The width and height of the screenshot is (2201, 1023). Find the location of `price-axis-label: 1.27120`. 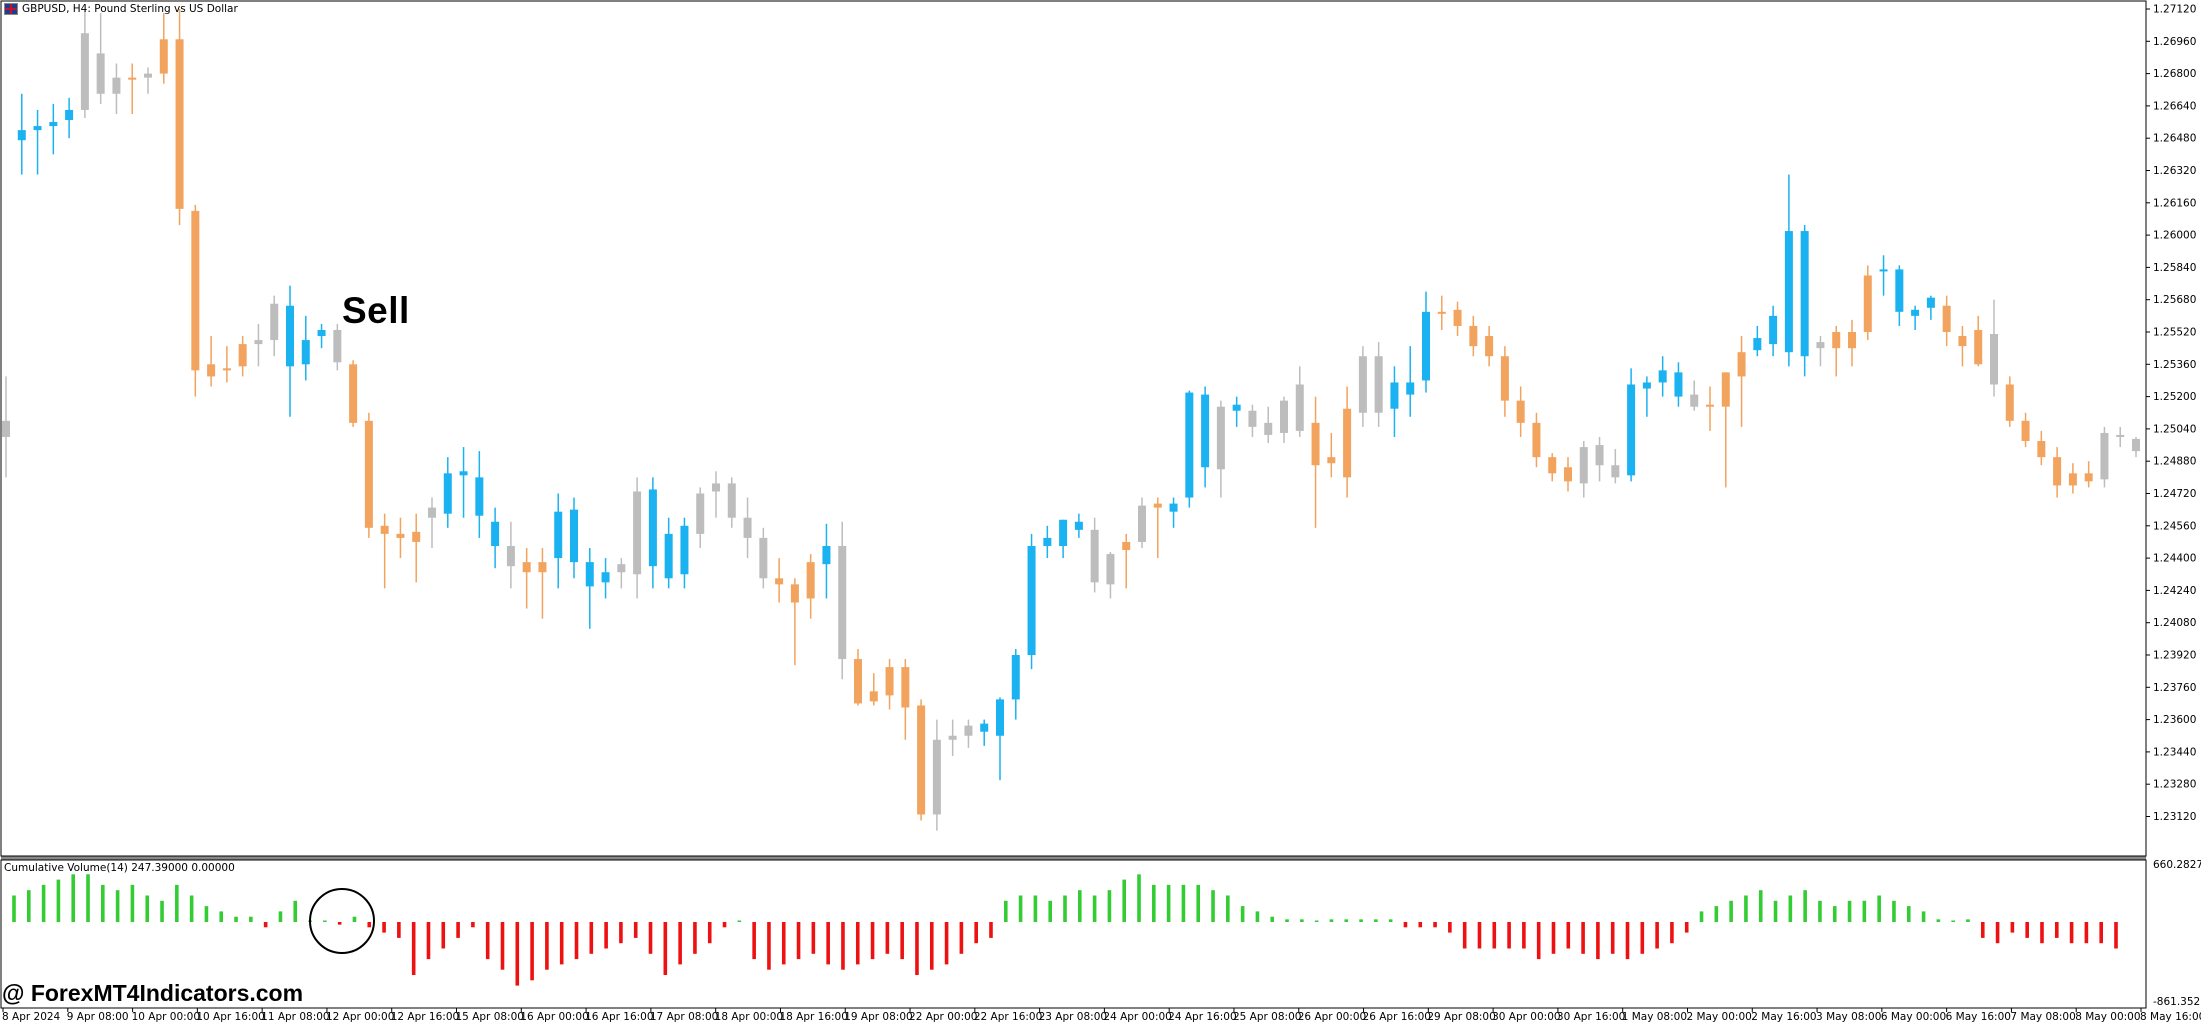

price-axis-label: 1.27120 is located at coordinates (2174, 10).